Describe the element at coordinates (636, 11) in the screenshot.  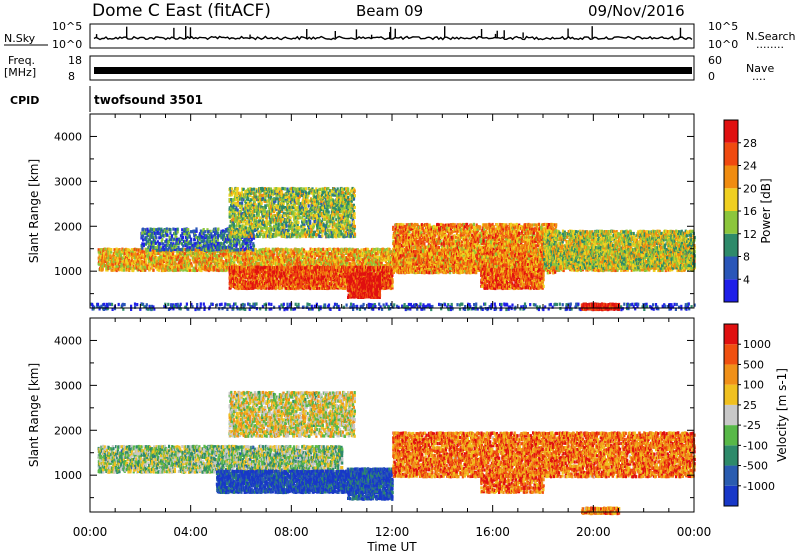
I see `date-label: 09/Nov/2016` at that location.